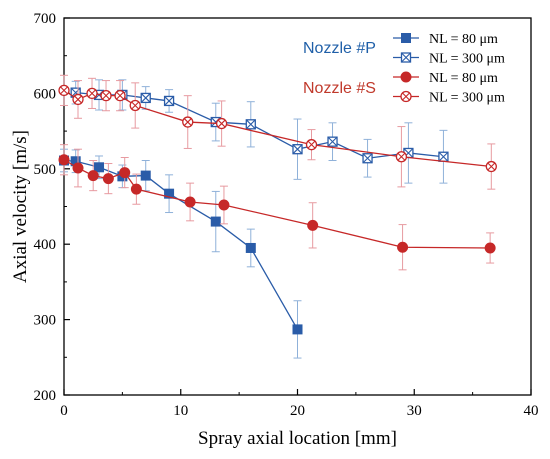 This screenshot has width=550, height=459. I want to click on y-tick-label: 300, so click(45, 321).